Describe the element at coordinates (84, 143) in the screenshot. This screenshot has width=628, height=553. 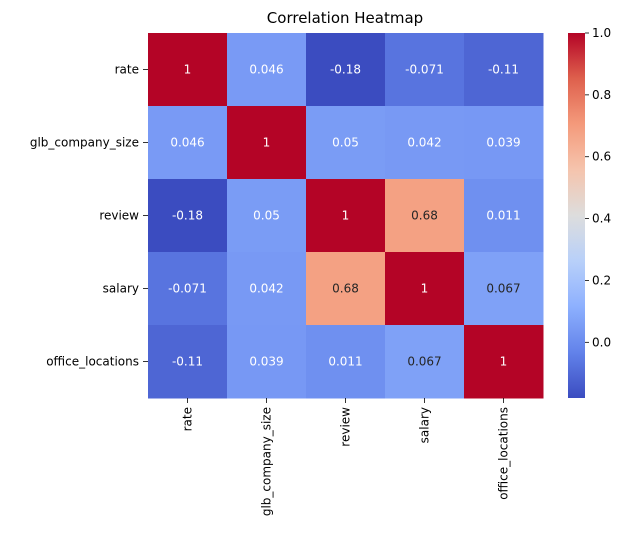
I see `y-tick-label: glb_company_size` at that location.